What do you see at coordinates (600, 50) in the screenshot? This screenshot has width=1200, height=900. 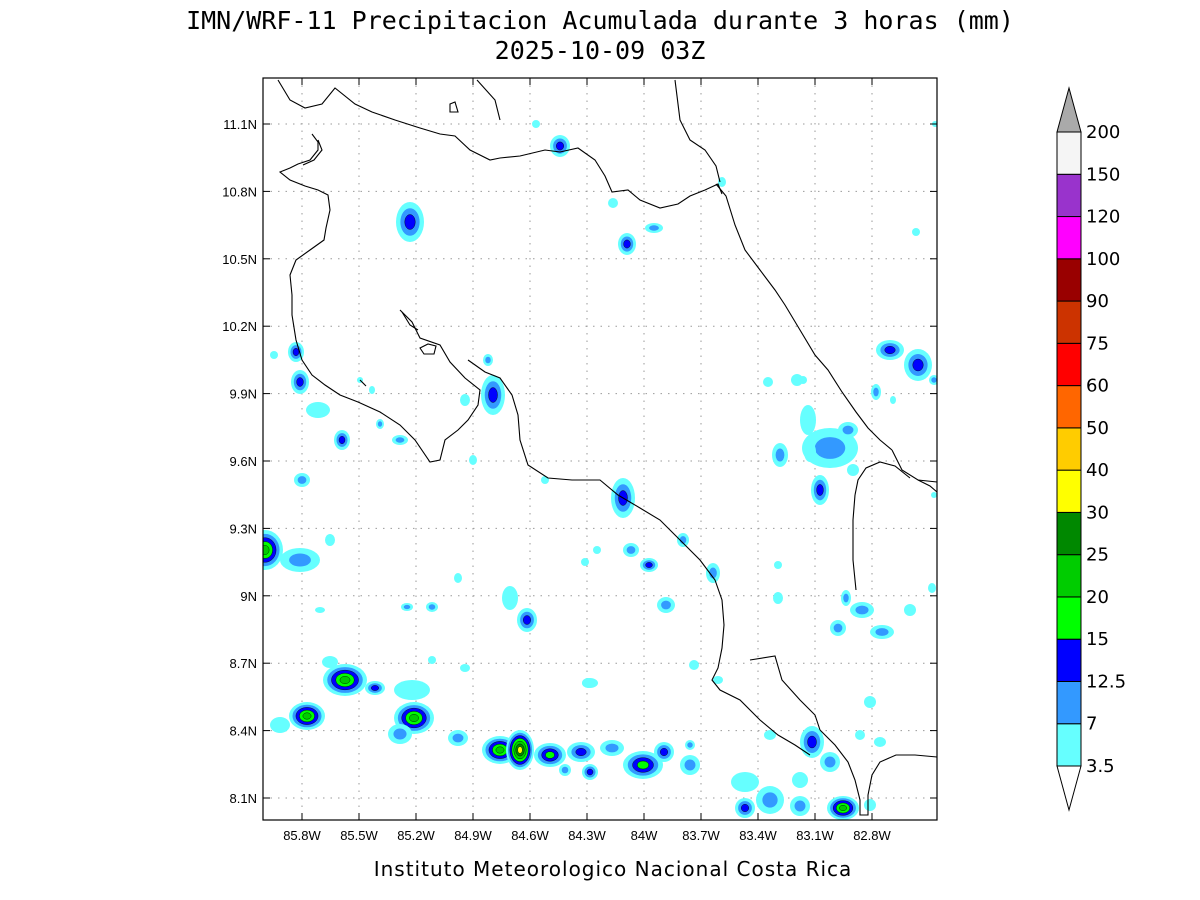 I see `map-subtitle-date: 2025-10-09 03Z` at bounding box center [600, 50].